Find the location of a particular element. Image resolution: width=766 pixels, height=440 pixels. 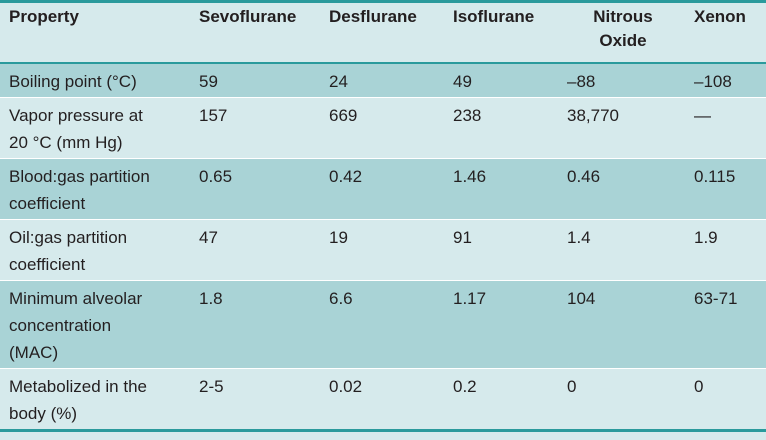

cell-isoflurane: 1.17 is located at coordinates (501, 324).